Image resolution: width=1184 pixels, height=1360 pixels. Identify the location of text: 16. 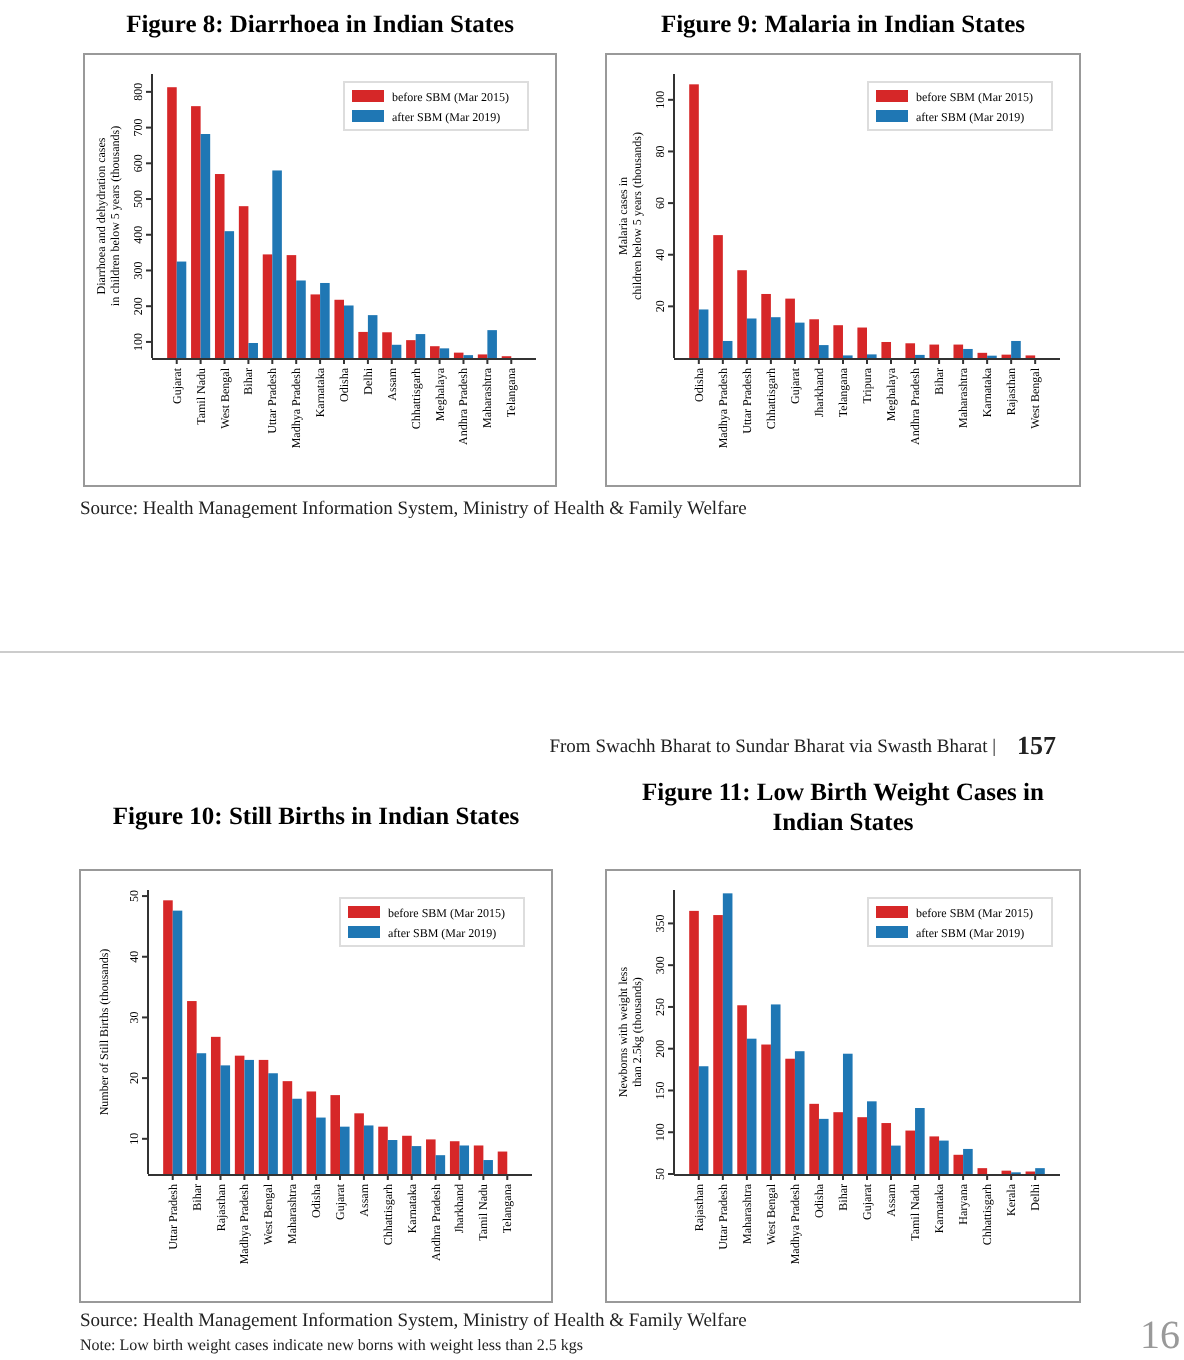
(1160, 1336).